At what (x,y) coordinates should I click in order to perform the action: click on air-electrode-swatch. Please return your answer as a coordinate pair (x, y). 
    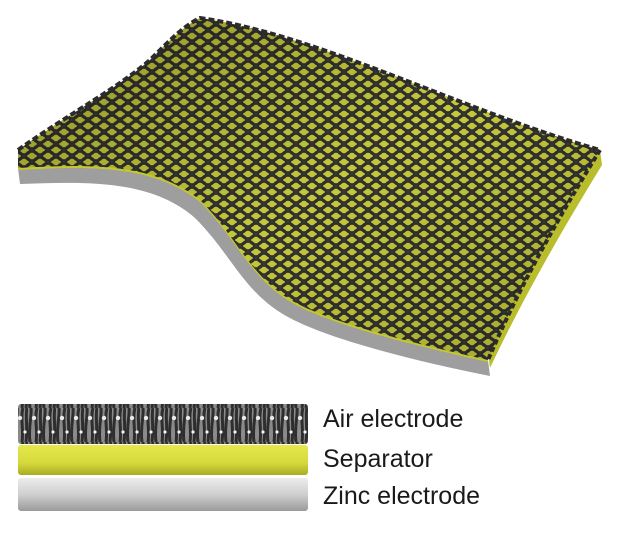
    Looking at the image, I should click on (163, 424).